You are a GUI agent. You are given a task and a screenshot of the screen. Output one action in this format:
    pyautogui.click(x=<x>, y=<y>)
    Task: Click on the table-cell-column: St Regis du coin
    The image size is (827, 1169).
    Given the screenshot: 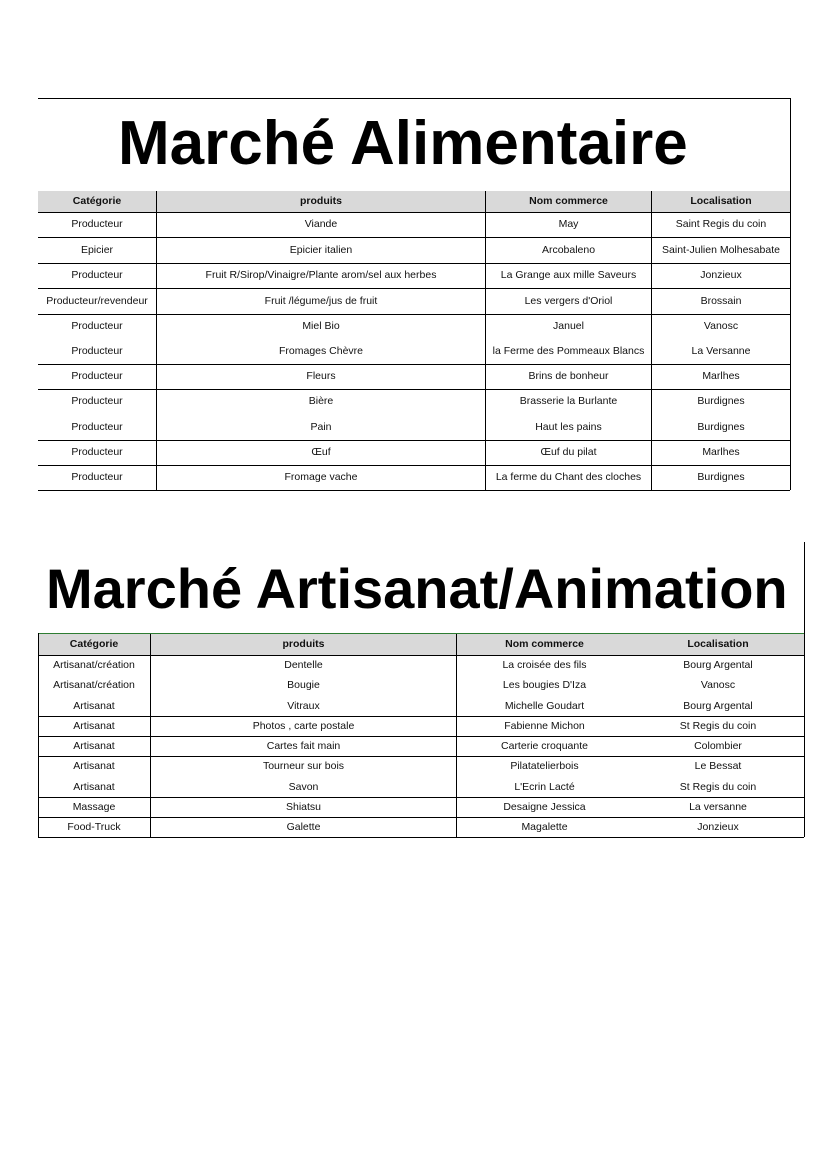 What is the action you would take?
    pyautogui.click(x=718, y=726)
    